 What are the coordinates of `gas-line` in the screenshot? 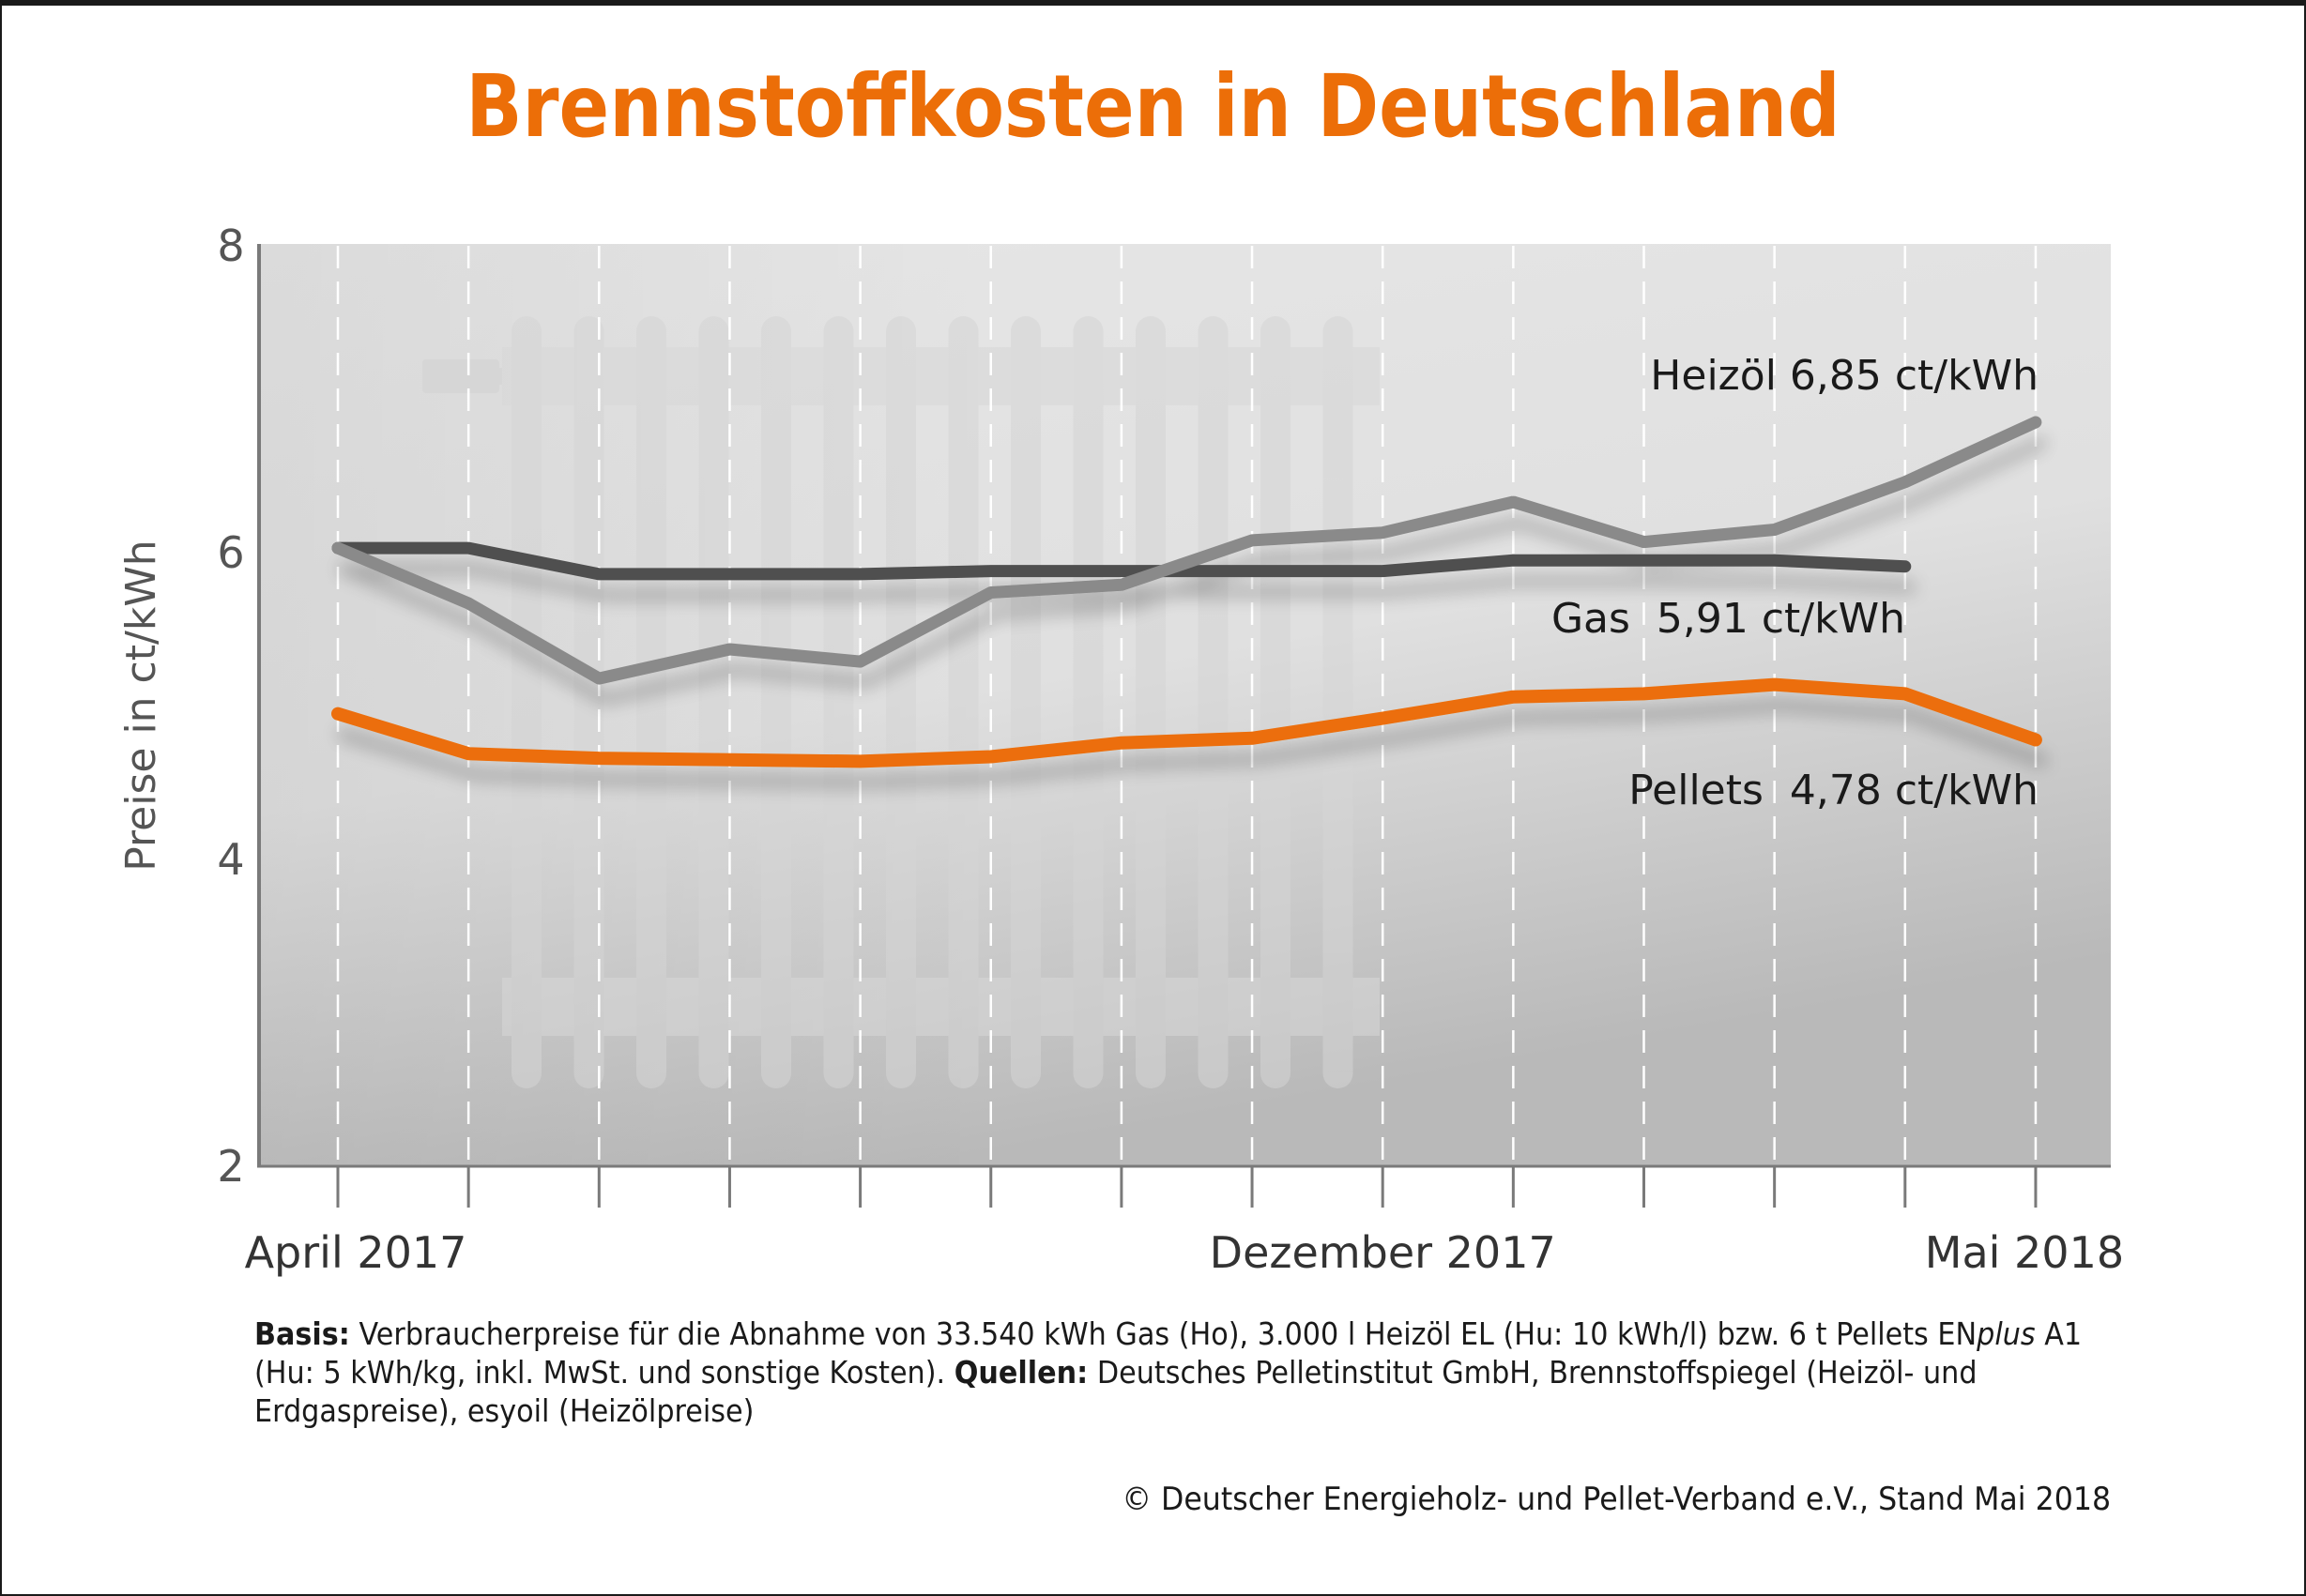 It's located at (1121, 561).